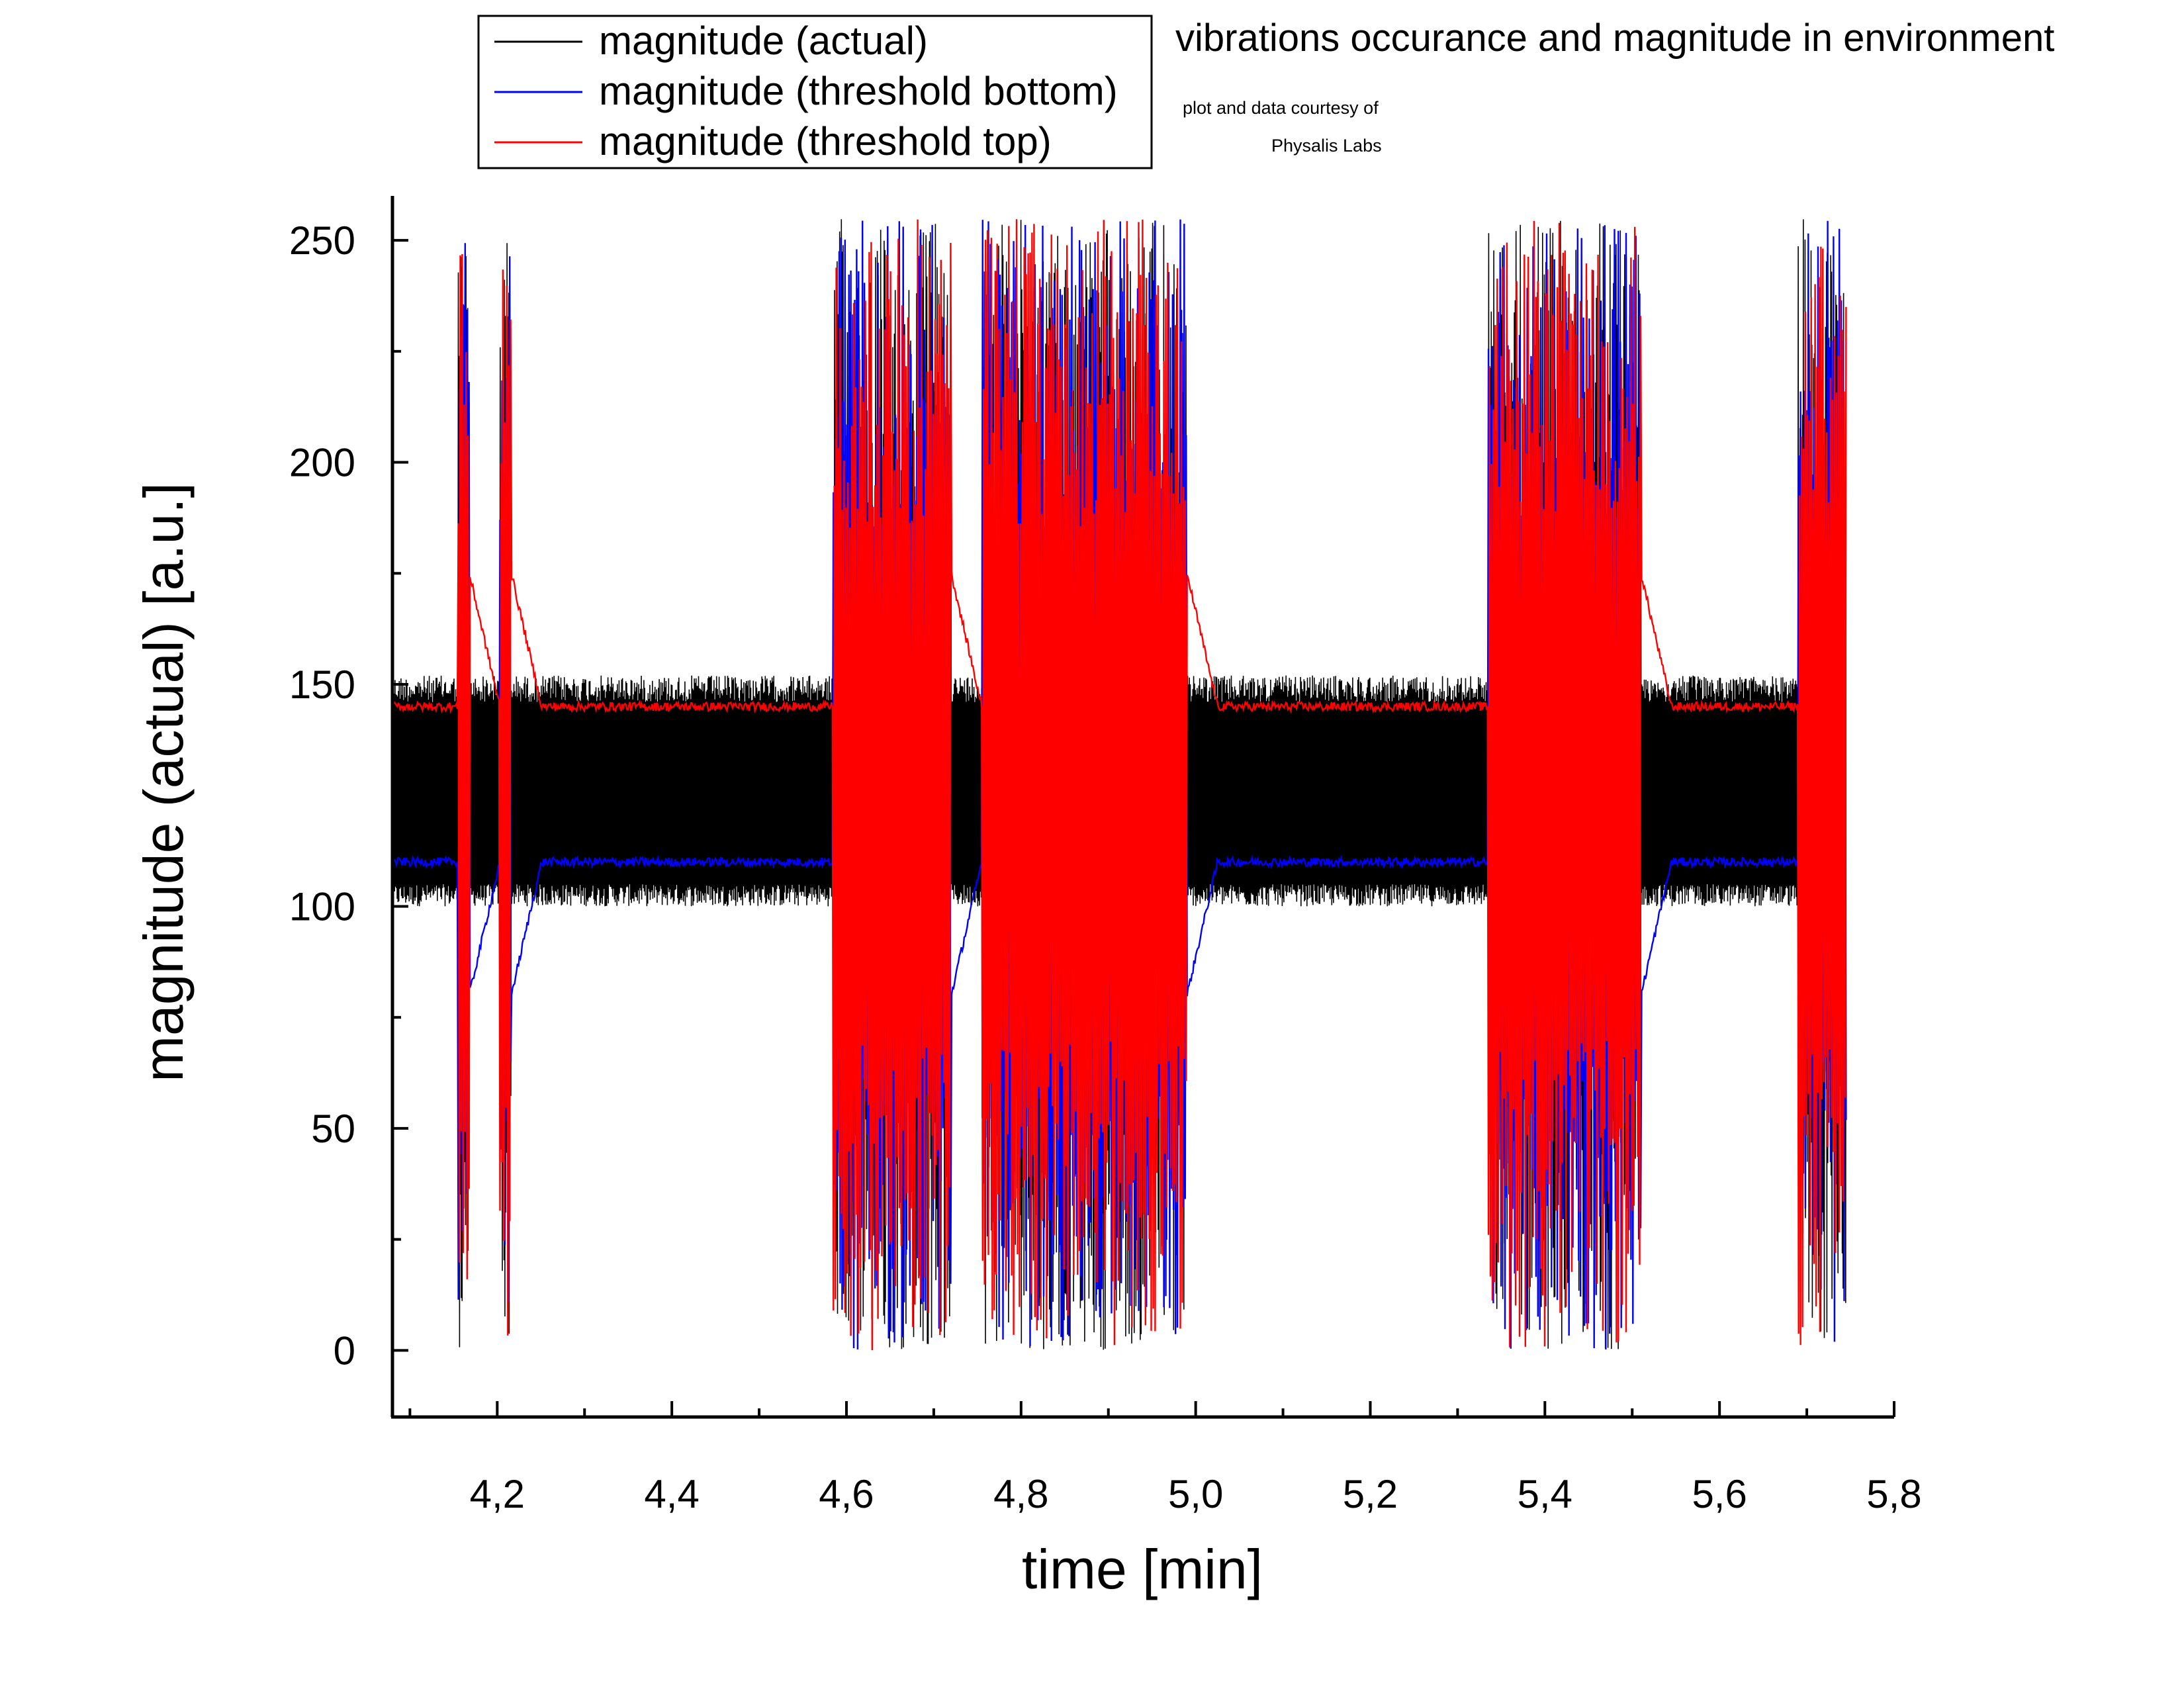 This screenshot has height=1691, width=2184. Describe the element at coordinates (825, 141) in the screenshot. I see `legend-label-threshold-top: magnitude (threshold top)` at that location.